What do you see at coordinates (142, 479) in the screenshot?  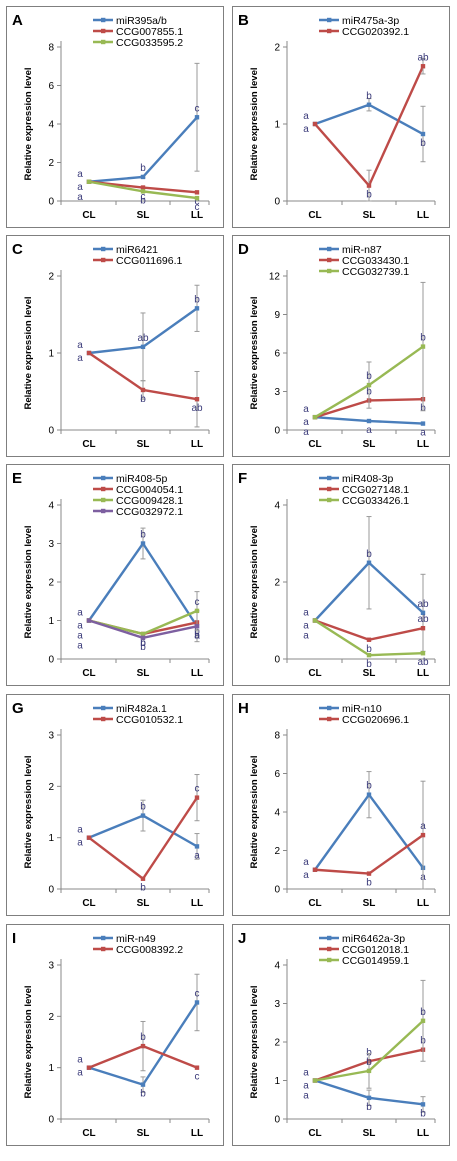 I see `legend-label: miR408-5p` at bounding box center [142, 479].